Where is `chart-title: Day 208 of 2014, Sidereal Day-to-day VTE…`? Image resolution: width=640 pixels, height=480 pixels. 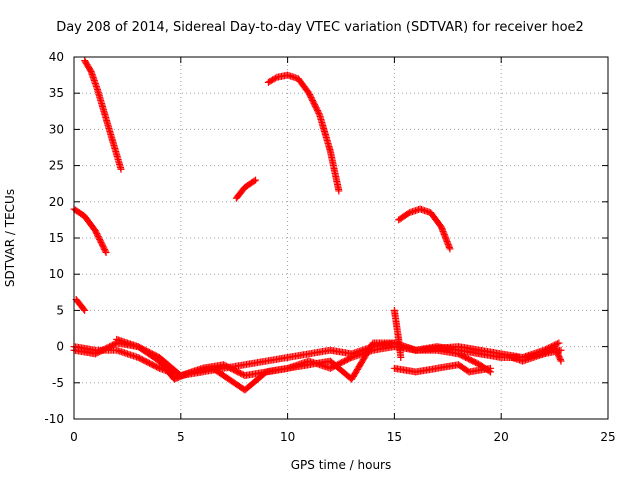 chart-title: Day 208 of 2014, Sidereal Day-to-day VTE… is located at coordinates (320, 27).